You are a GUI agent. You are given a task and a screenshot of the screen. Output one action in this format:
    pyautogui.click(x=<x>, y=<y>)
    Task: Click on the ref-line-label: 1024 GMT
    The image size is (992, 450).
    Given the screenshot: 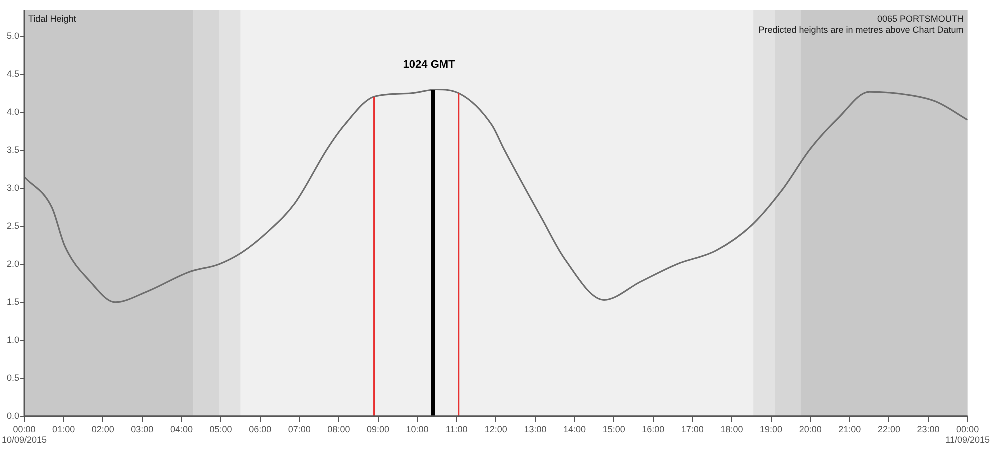 What is the action you would take?
    pyautogui.click(x=429, y=64)
    